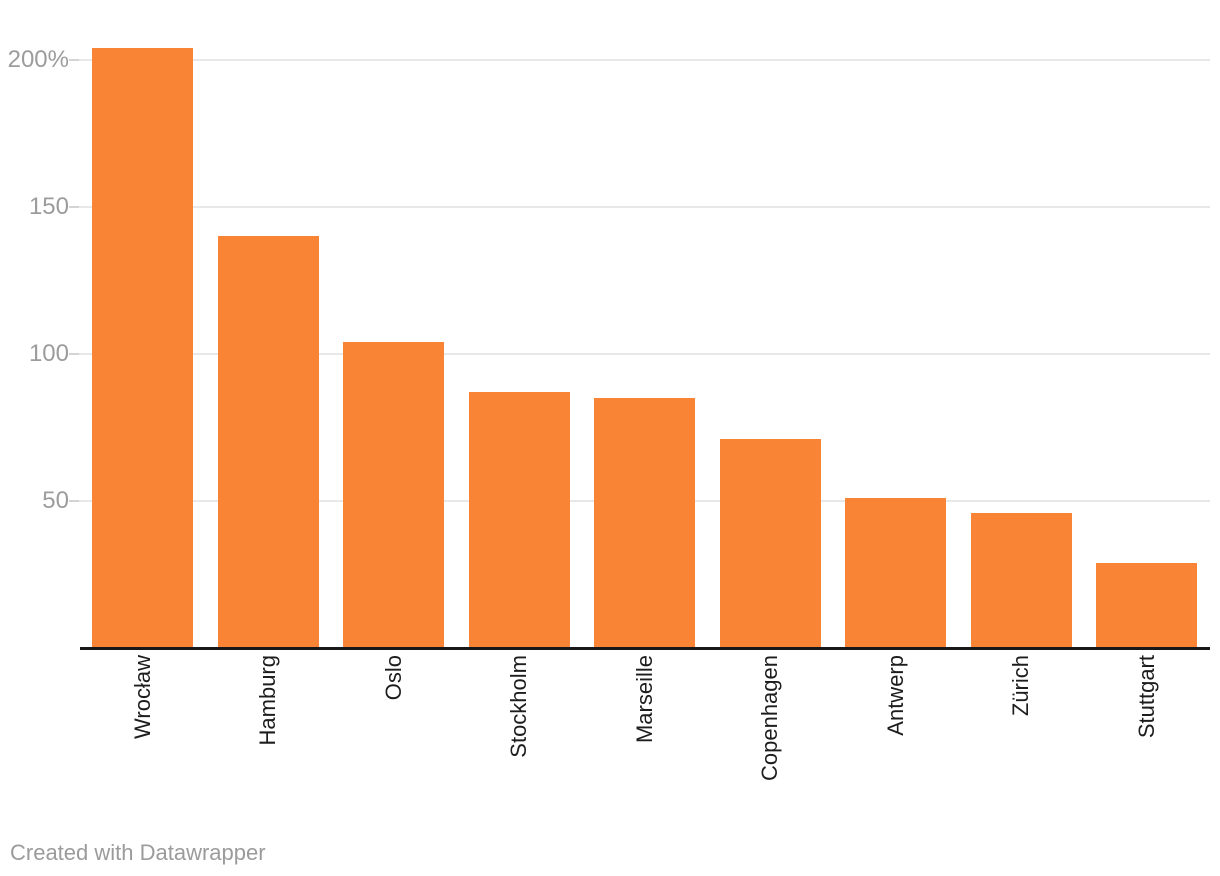 Image resolution: width=1220 pixels, height=876 pixels. Describe the element at coordinates (48, 206) in the screenshot. I see `y-tick-label: 150` at that location.